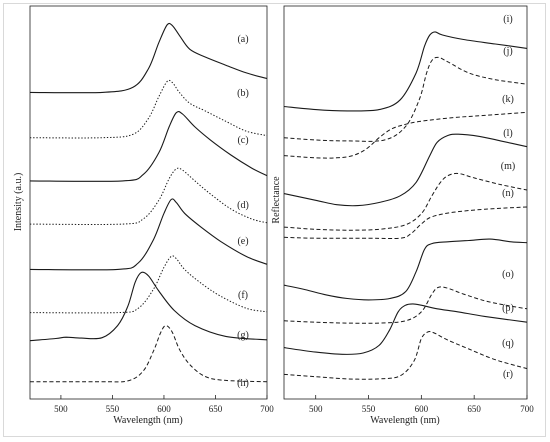 The height and width of the screenshot is (442, 550). Describe the element at coordinates (243, 335) in the screenshot. I see `left-series-label-g: (g)` at that location.